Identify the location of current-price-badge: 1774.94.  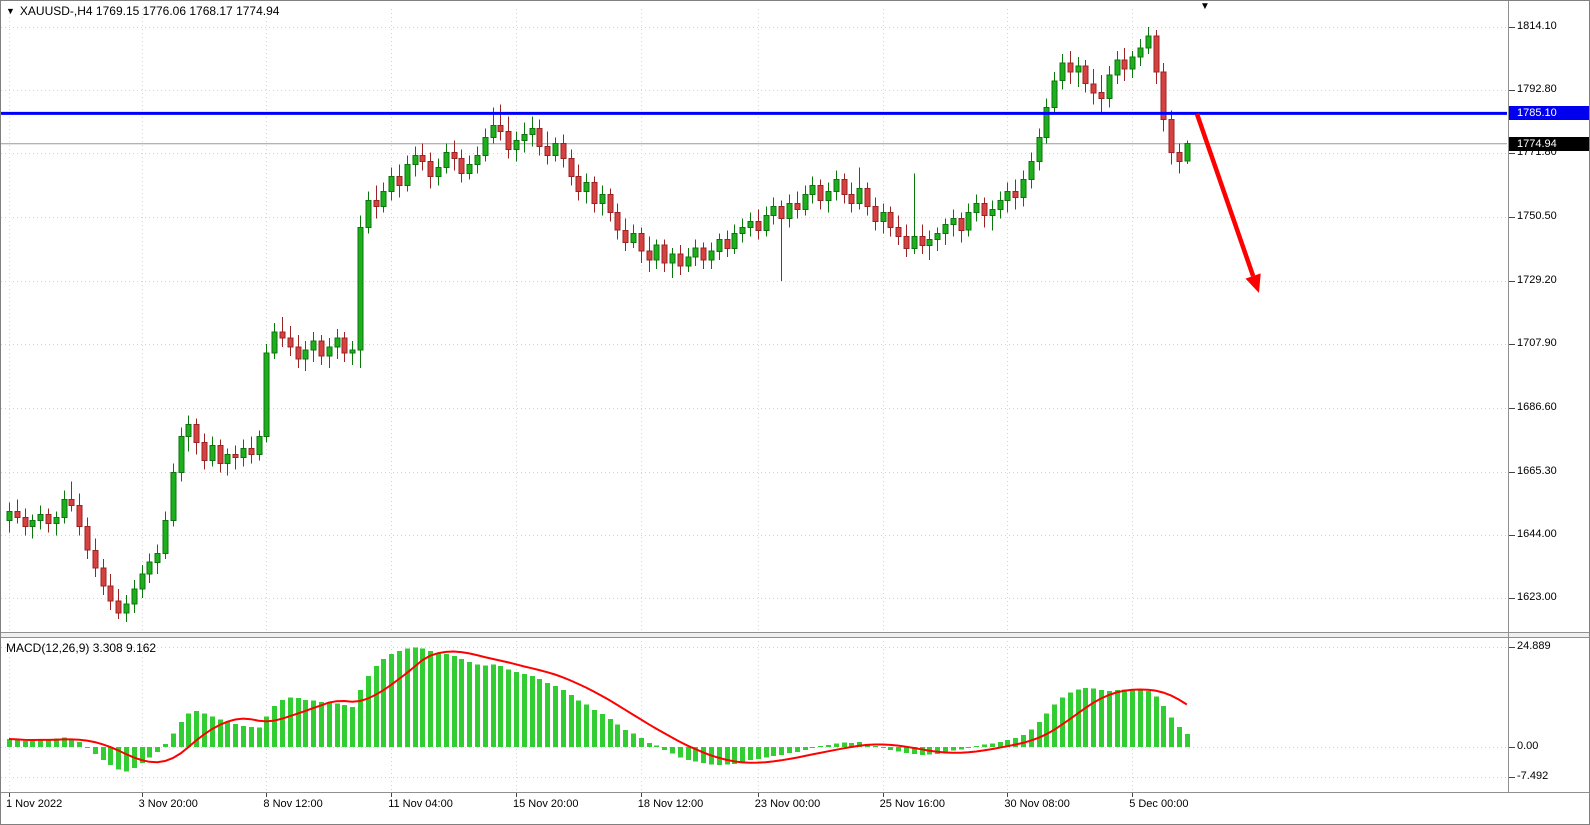
(1549, 143).